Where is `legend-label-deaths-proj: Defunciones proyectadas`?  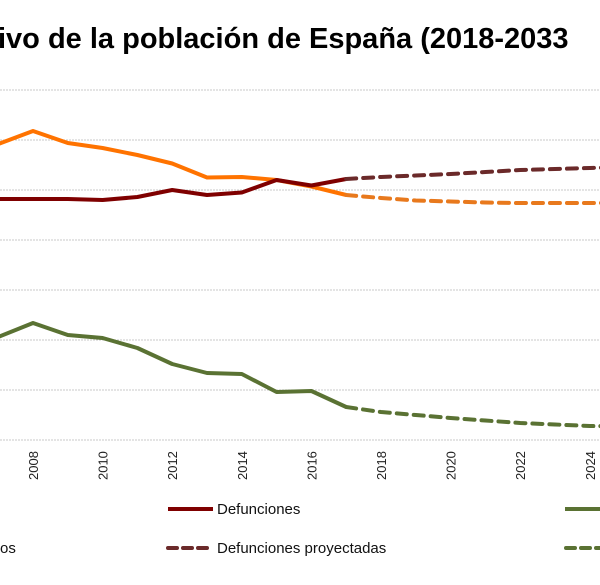 legend-label-deaths-proj: Defunciones proyectadas is located at coordinates (301, 548).